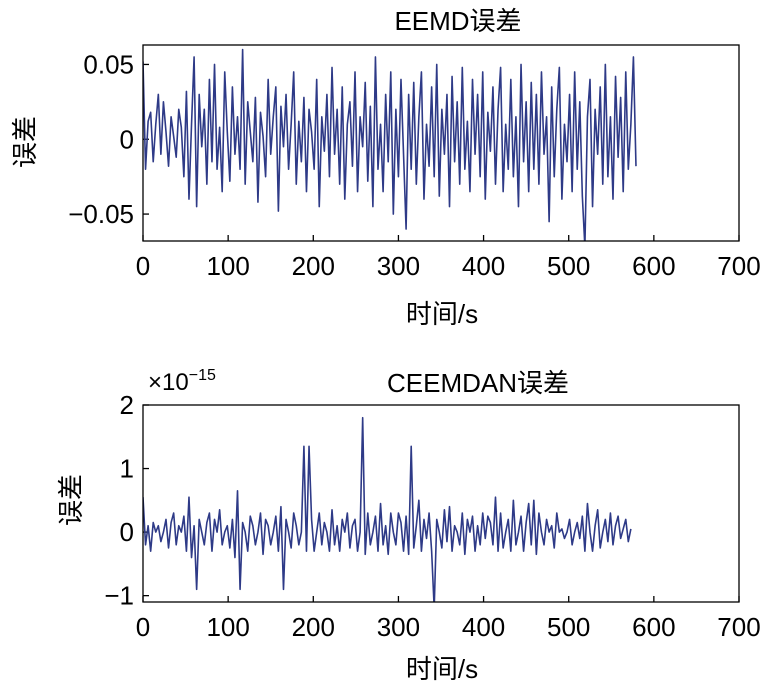 This screenshot has width=772, height=690. I want to click on ceemdan-x-tick-label: 0, so click(143, 627).